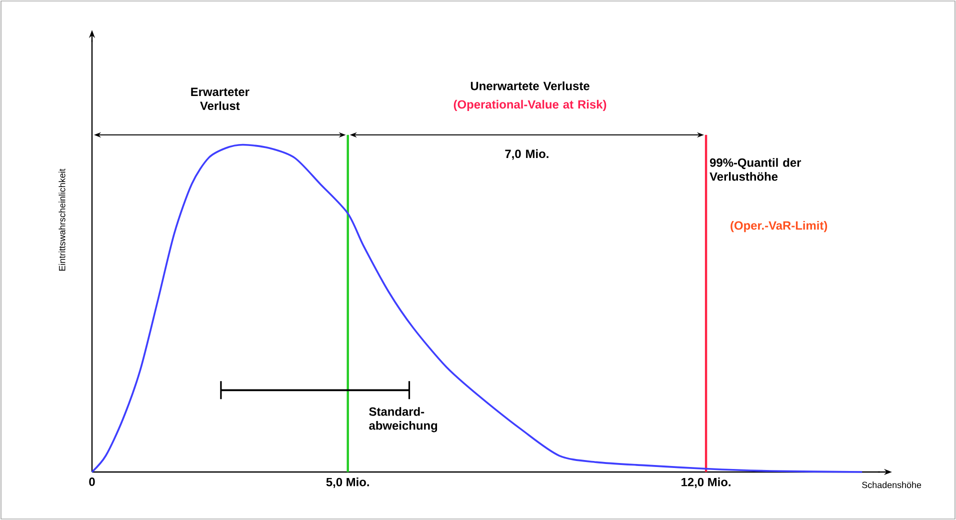  What do you see at coordinates (706, 483) in the screenshot?
I see `x-tick-label: 12,0 Mio.` at bounding box center [706, 483].